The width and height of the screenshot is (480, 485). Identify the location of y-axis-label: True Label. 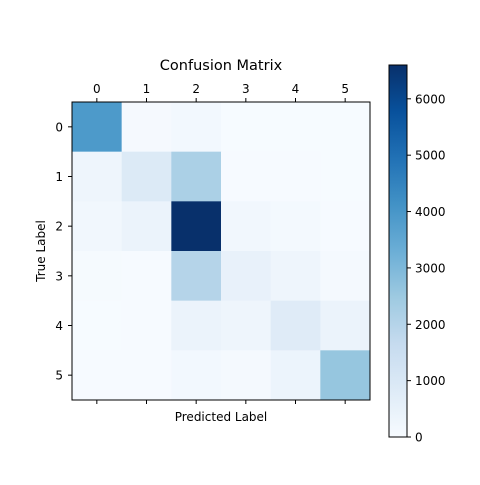
(41, 251).